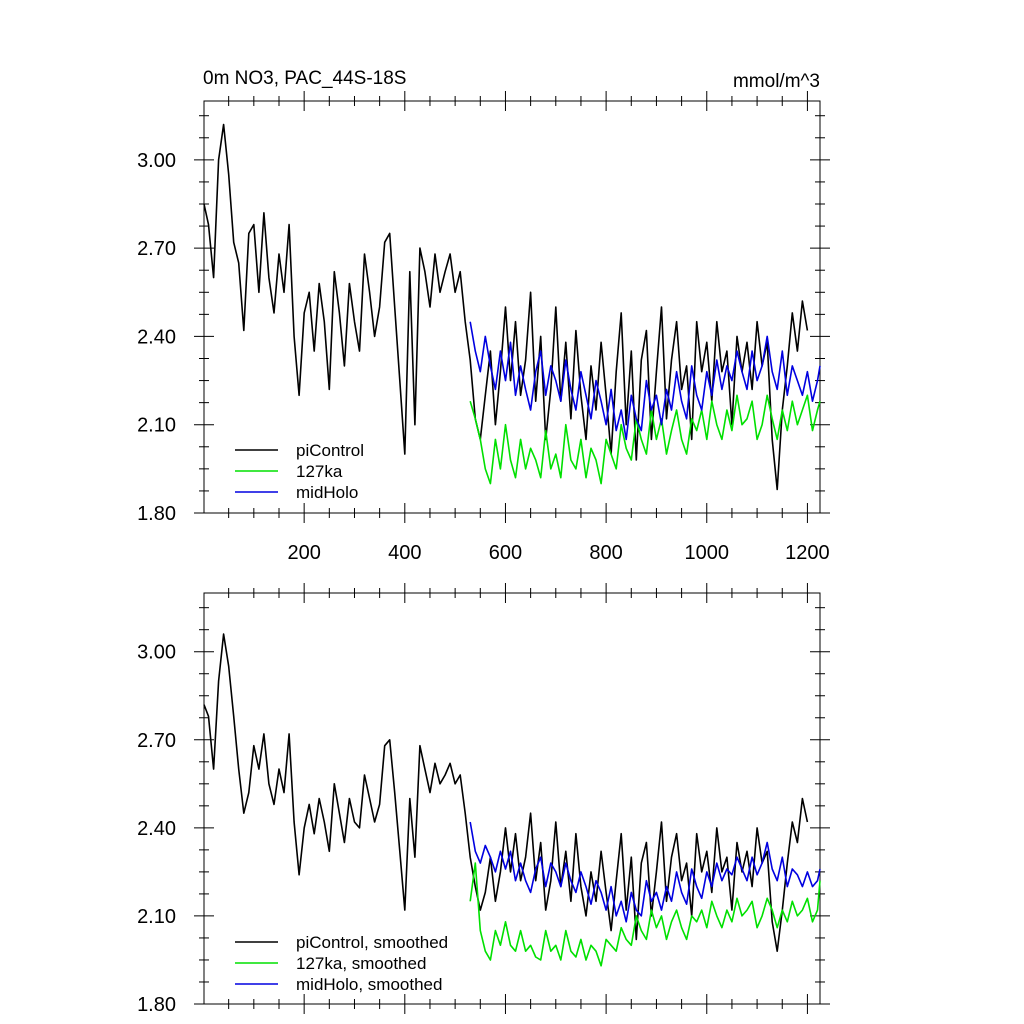 The image size is (1024, 1024). What do you see at coordinates (304, 78) in the screenshot?
I see `chart-title: 0m NO3, PAC_44S-18S` at bounding box center [304, 78].